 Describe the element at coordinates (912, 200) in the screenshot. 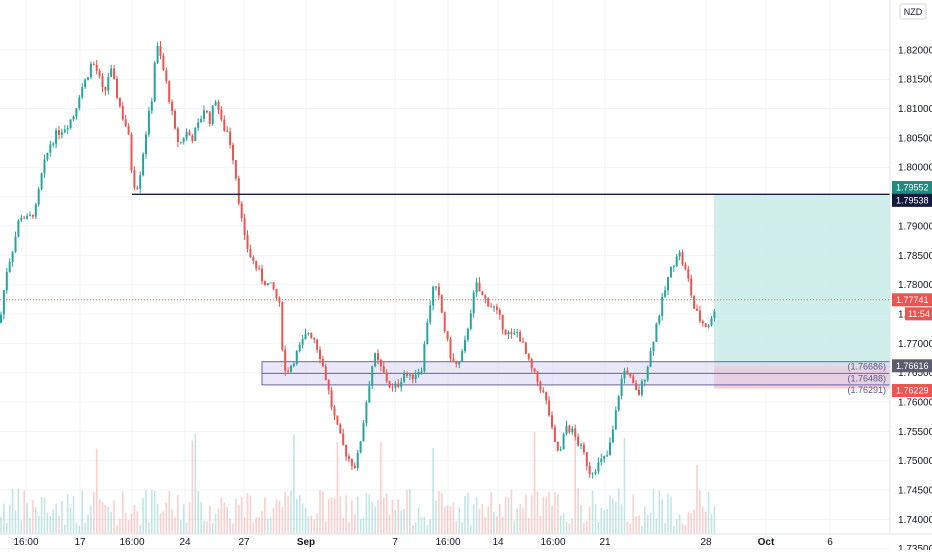

I see `resistance-price-tag: 1.79538` at that location.